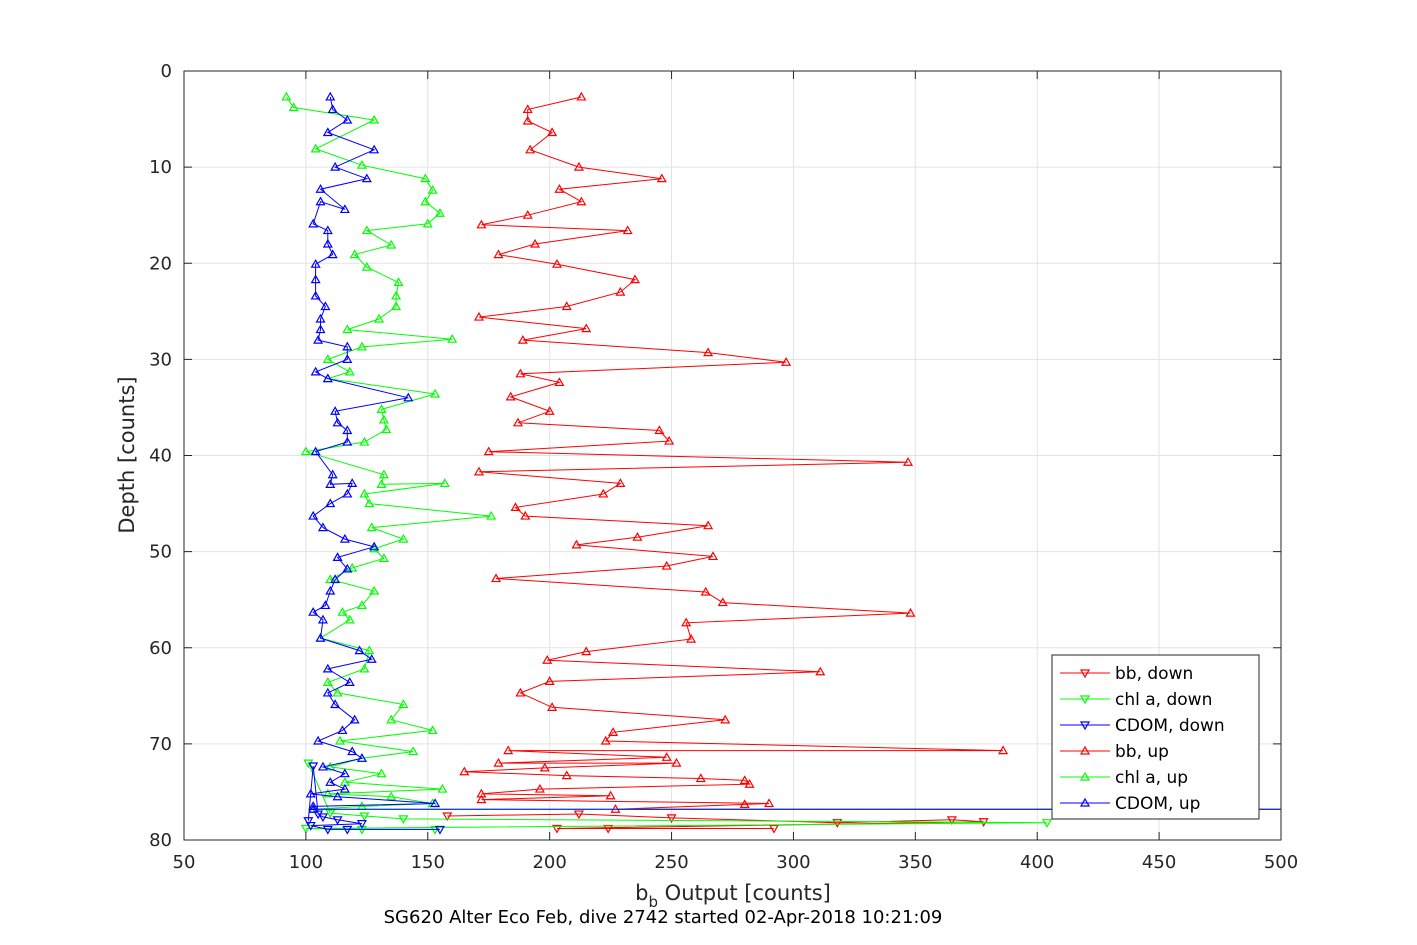 This screenshot has height=945, width=1417. Describe the element at coordinates (160, 359) in the screenshot. I see `y-tick-label: 30` at that location.